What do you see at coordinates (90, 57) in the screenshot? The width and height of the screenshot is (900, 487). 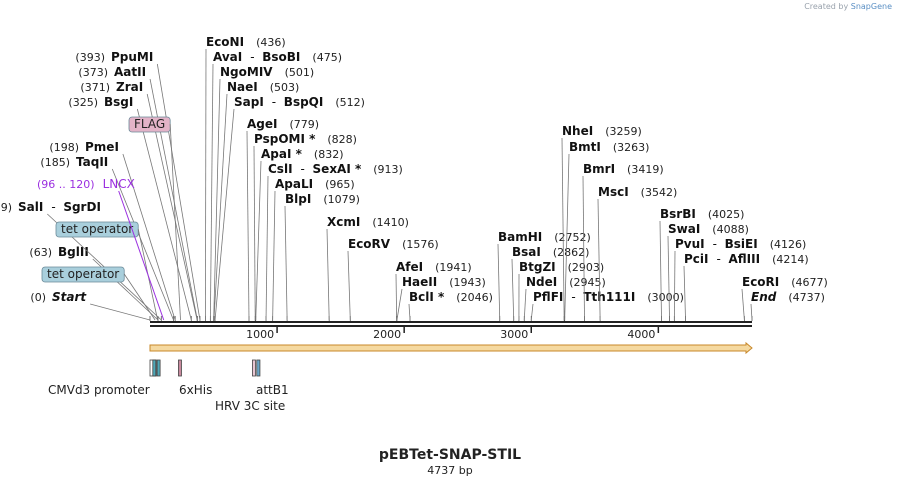 I see `site-position: (393)` at bounding box center [90, 57].